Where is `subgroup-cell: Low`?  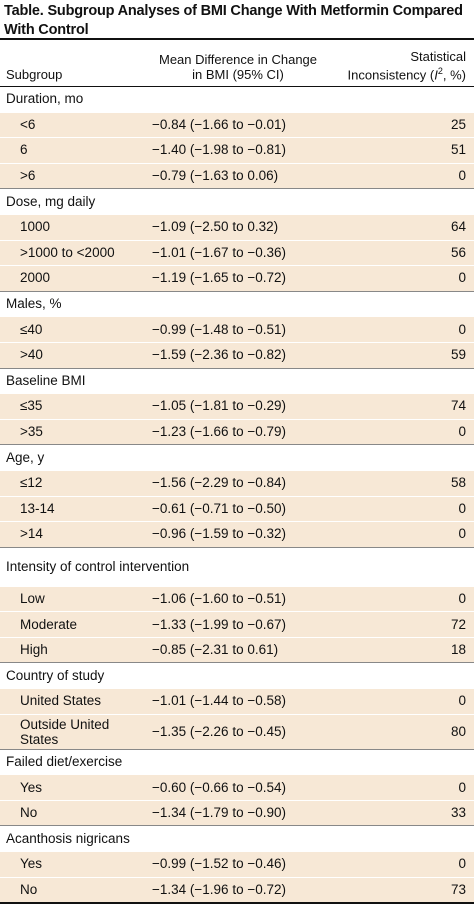 subgroup-cell: Low is located at coordinates (74, 598).